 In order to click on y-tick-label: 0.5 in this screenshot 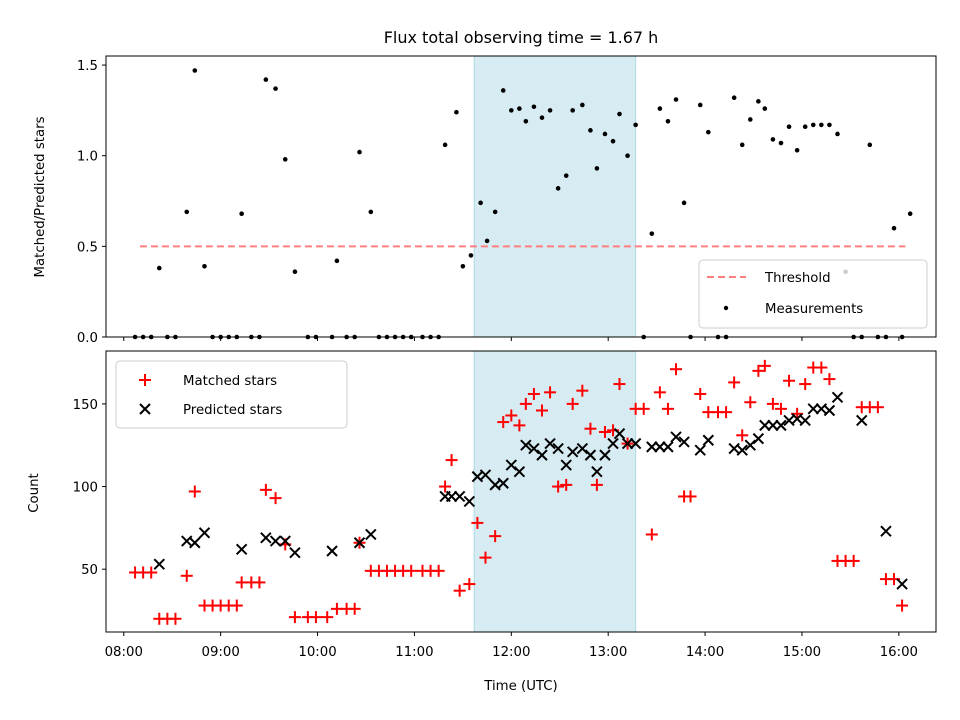, I will do `click(87, 247)`.